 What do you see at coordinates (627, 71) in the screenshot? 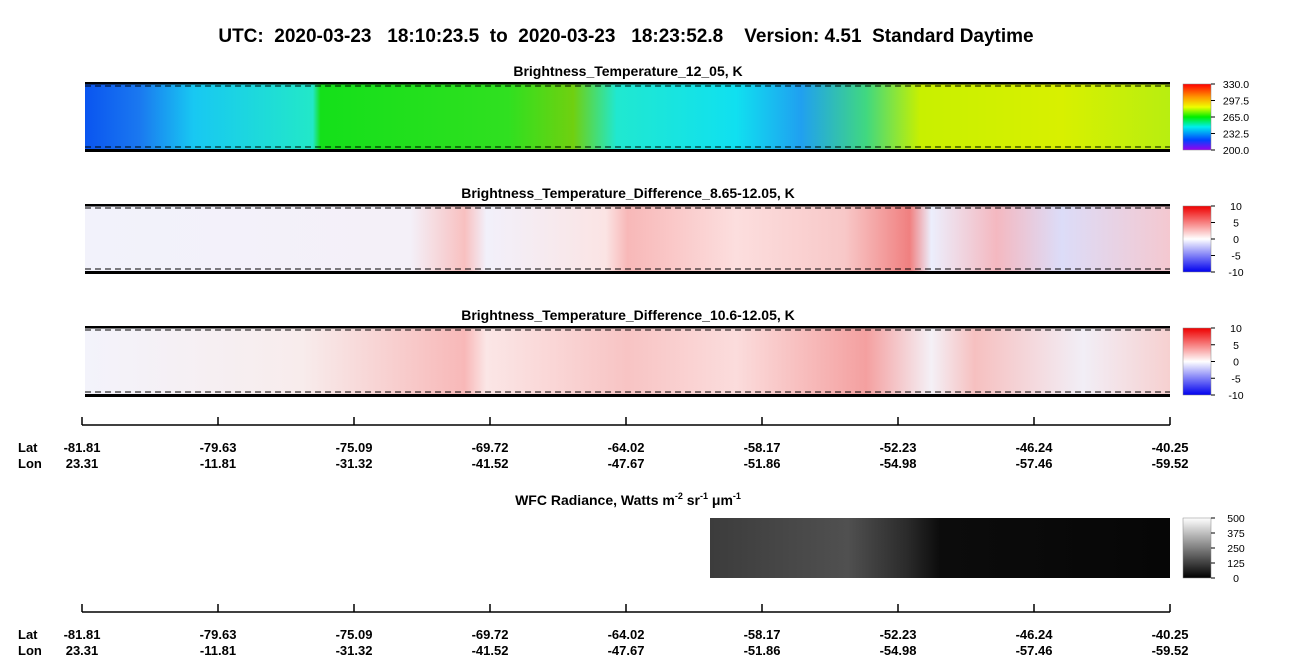
I see `panel-title: Brightness_Temperature_12_05, K` at bounding box center [627, 71].